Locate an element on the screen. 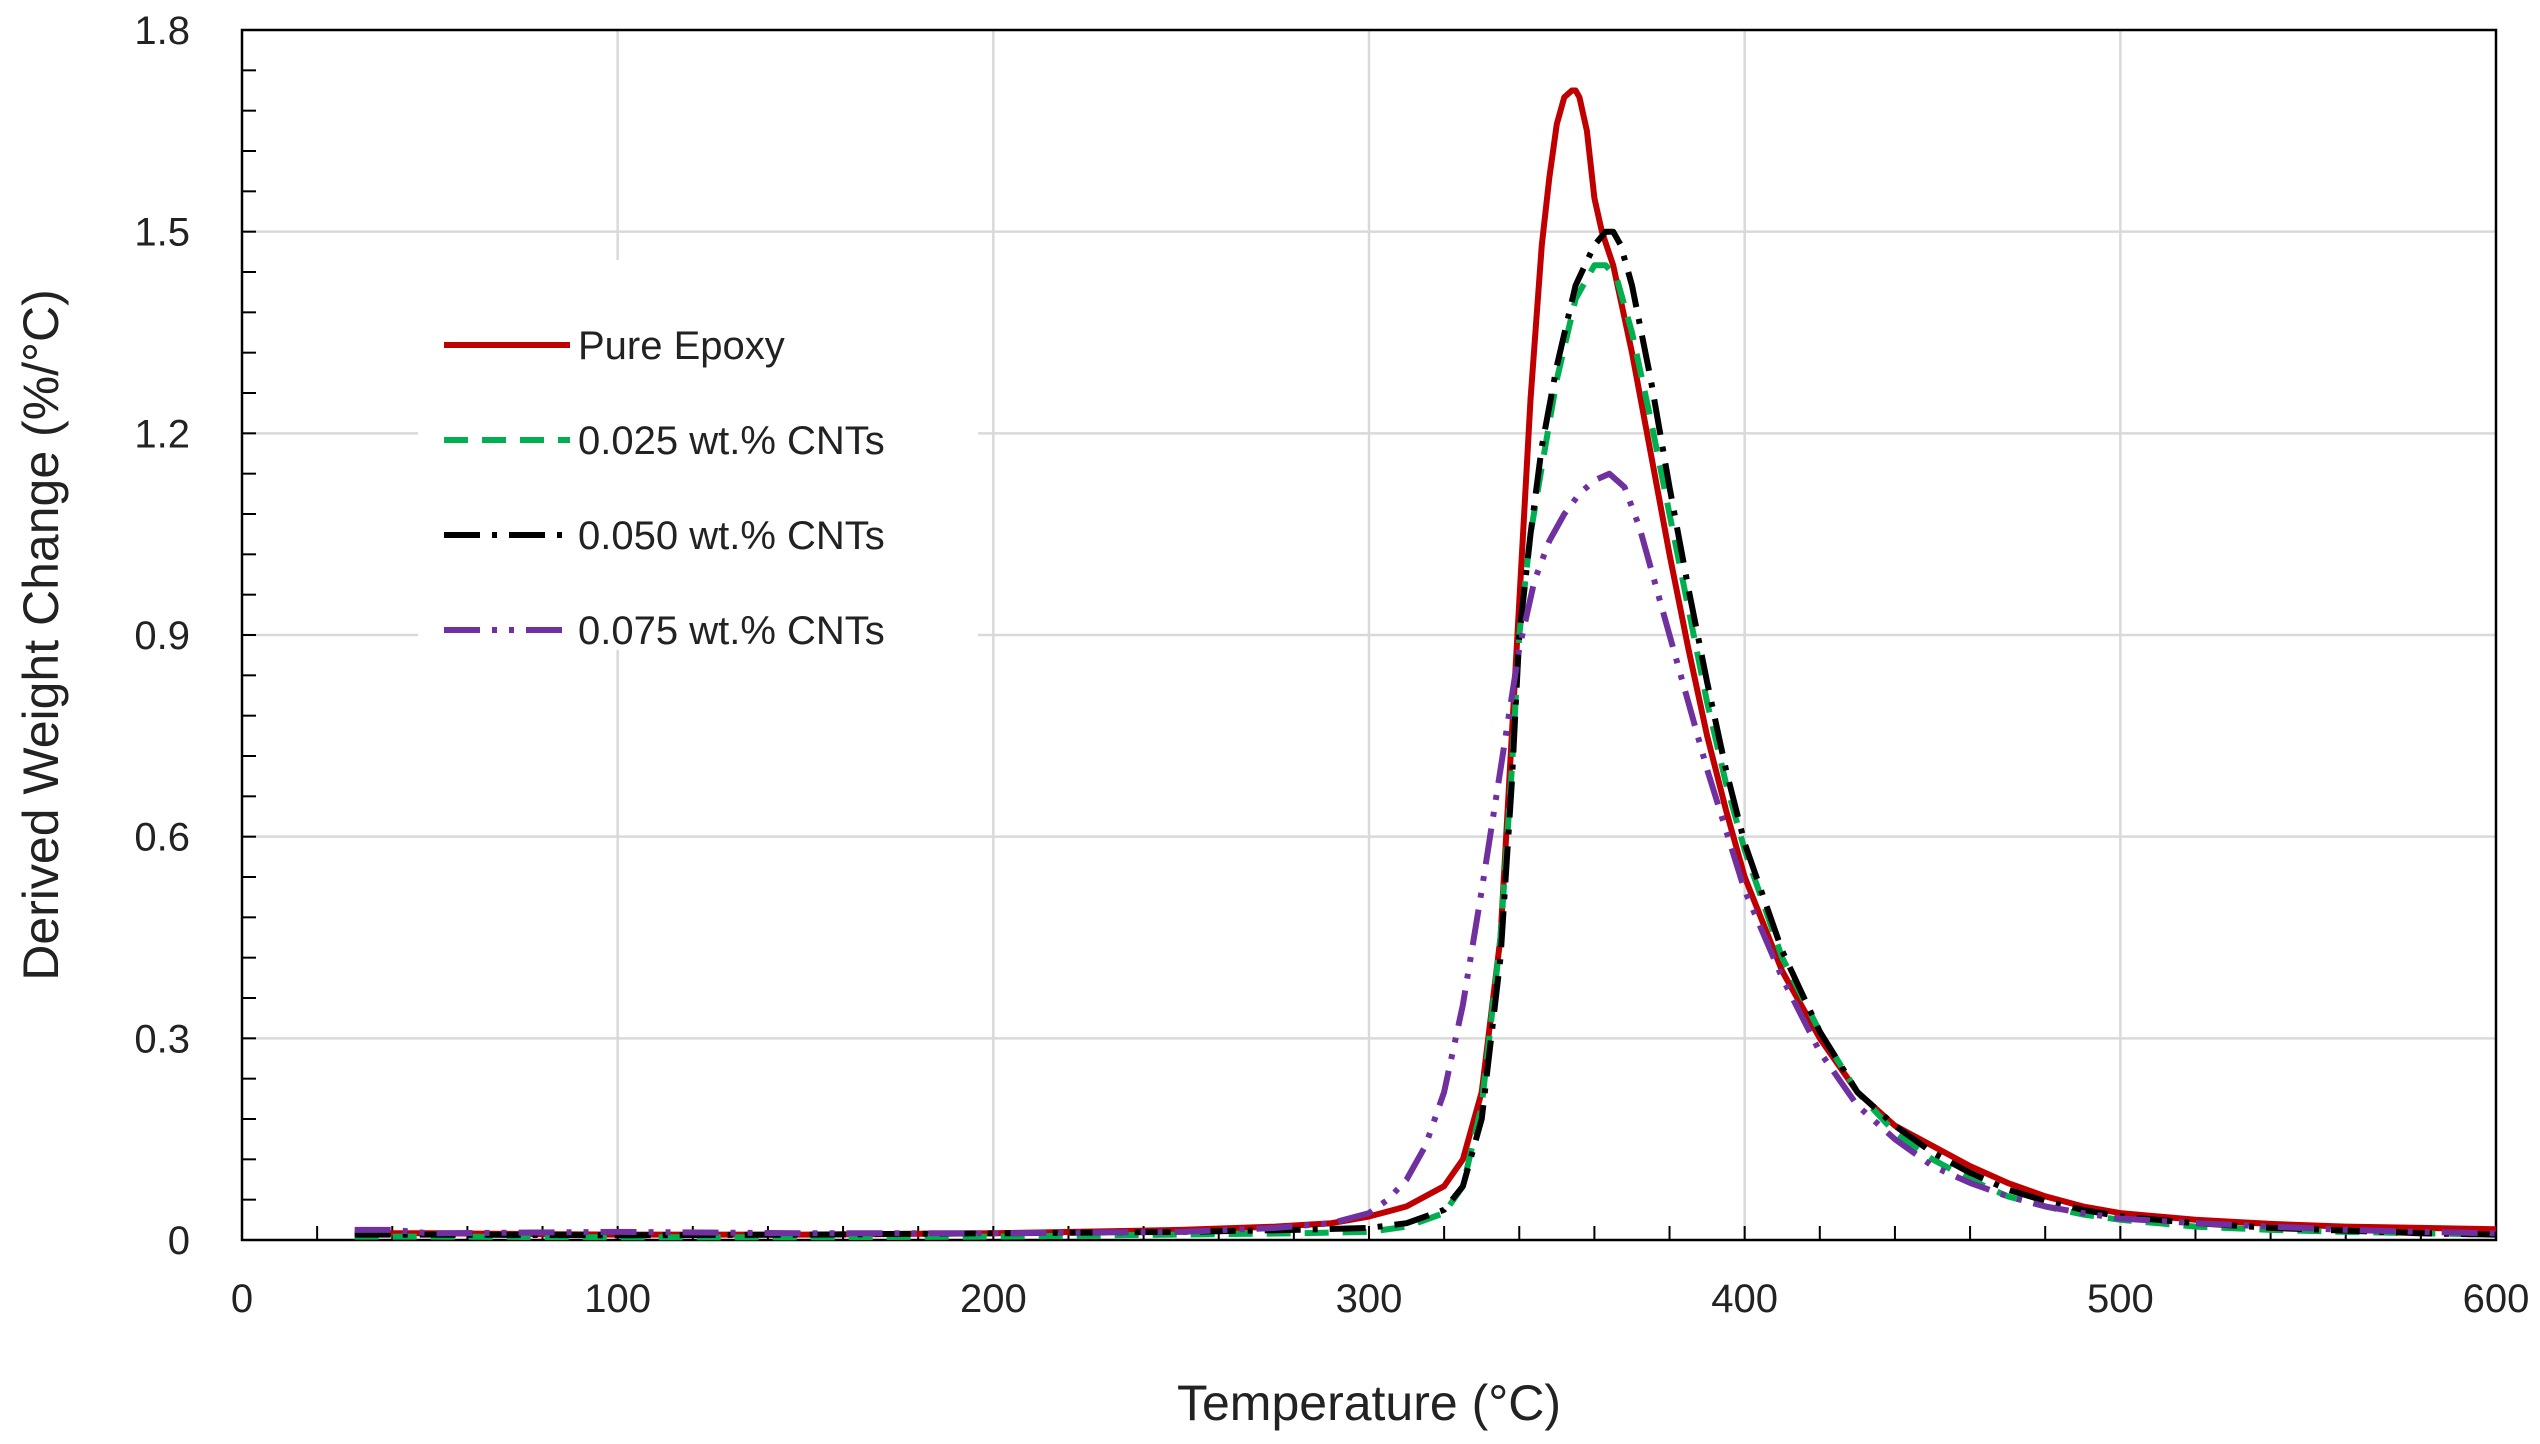 The width and height of the screenshot is (2540, 1444). x-axis-label: Temperature (°C) is located at coordinates (1369, 1403).